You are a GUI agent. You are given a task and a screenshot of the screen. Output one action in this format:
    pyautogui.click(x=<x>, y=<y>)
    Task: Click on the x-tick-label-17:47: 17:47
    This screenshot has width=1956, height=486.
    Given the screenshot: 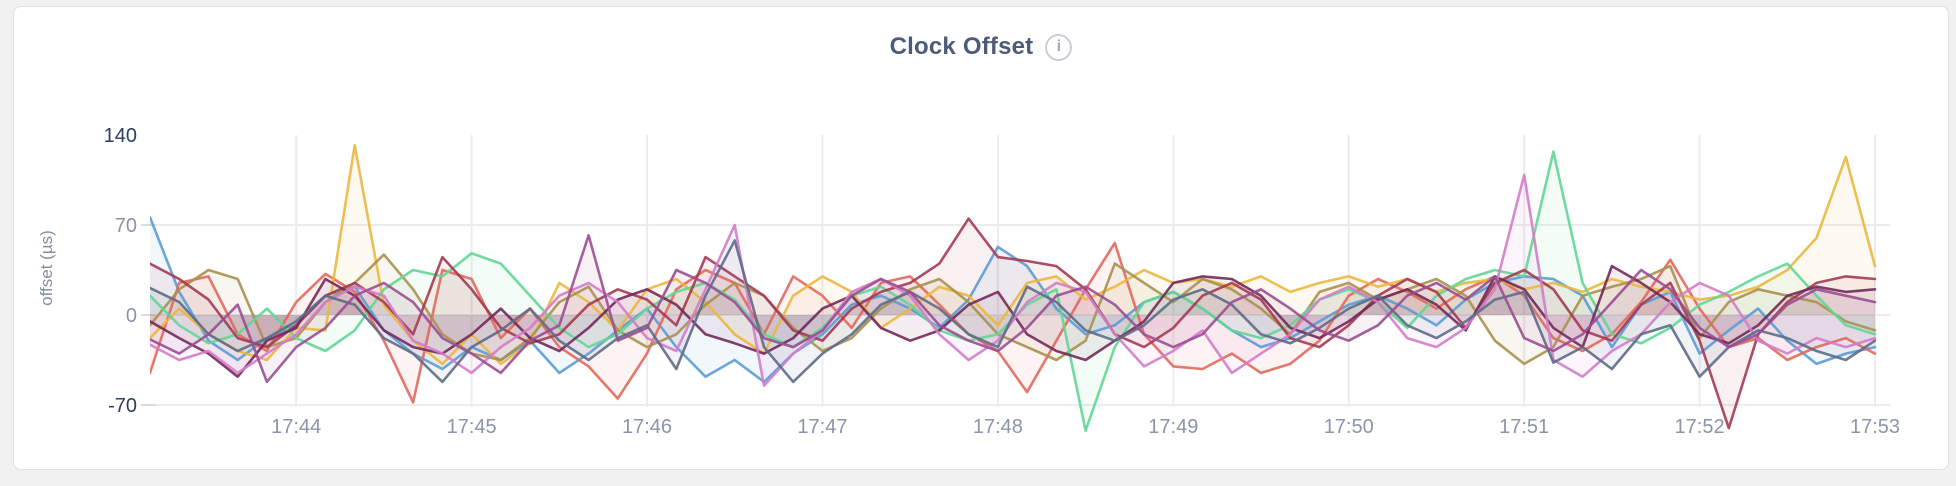 What is the action you would take?
    pyautogui.click(x=822, y=427)
    